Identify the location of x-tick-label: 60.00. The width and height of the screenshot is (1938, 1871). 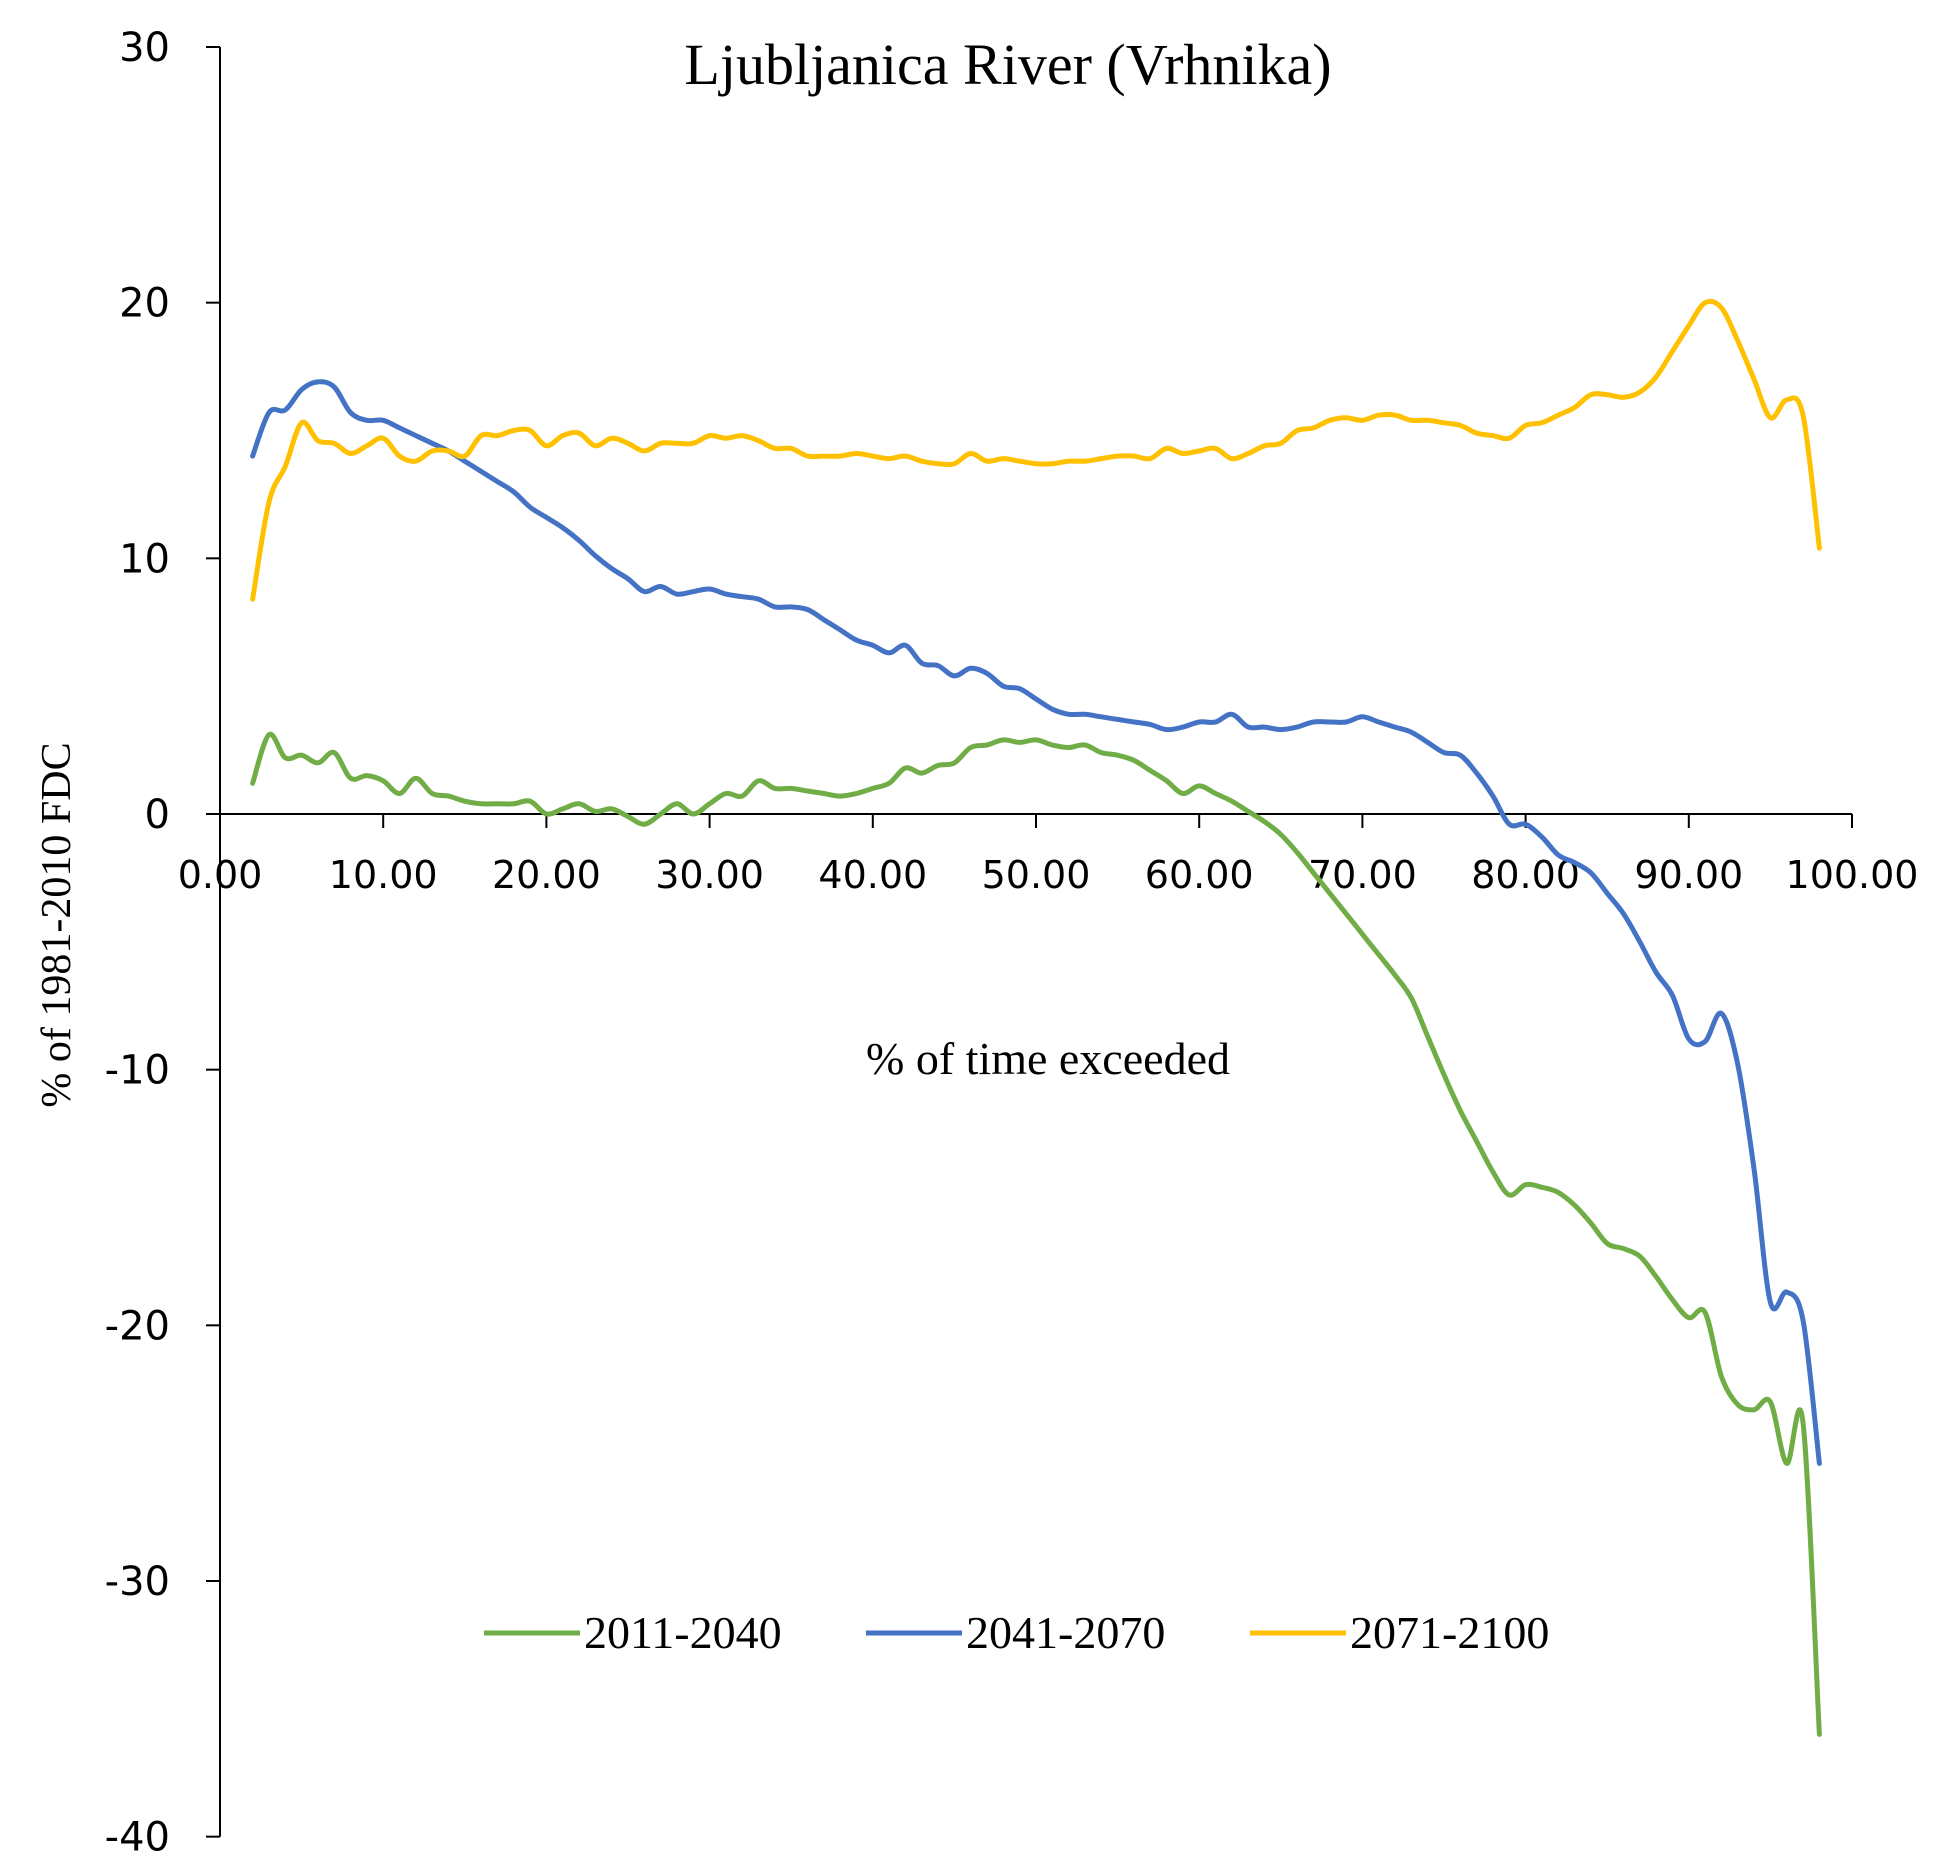
(1199, 875).